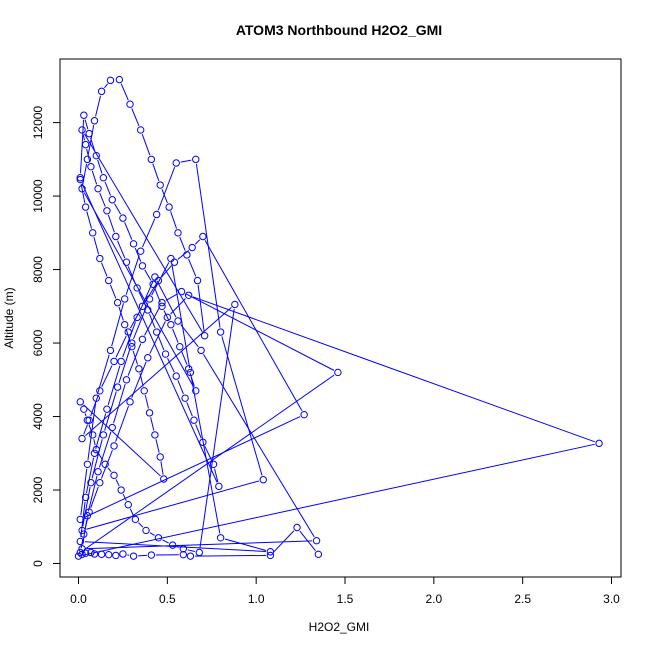 The width and height of the screenshot is (650, 650). Describe the element at coordinates (38, 196) in the screenshot. I see `y-tick-label: 10000` at that location.